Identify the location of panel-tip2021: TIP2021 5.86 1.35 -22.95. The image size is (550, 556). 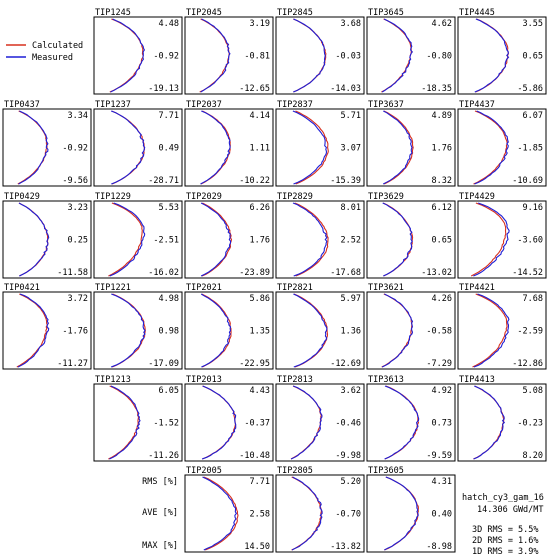
(229, 326).